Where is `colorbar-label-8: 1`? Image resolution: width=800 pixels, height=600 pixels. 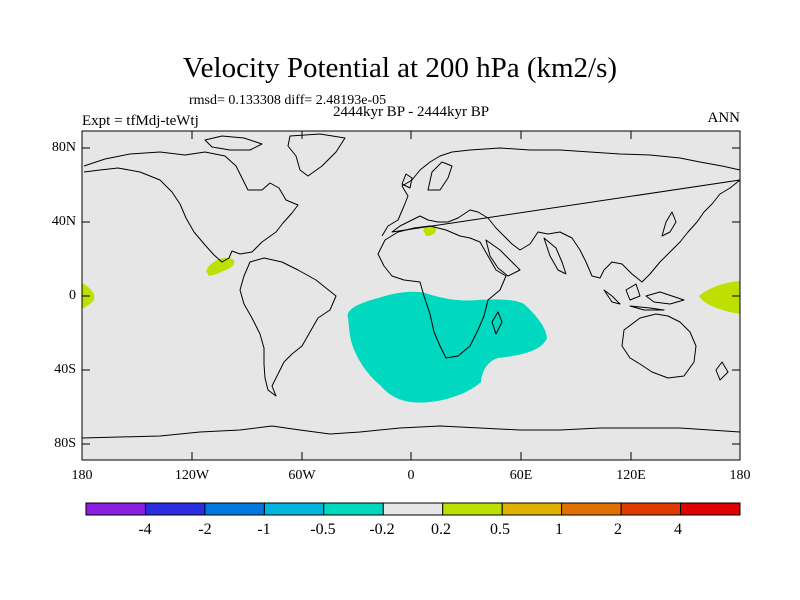 colorbar-label-8: 1 is located at coordinates (559, 529).